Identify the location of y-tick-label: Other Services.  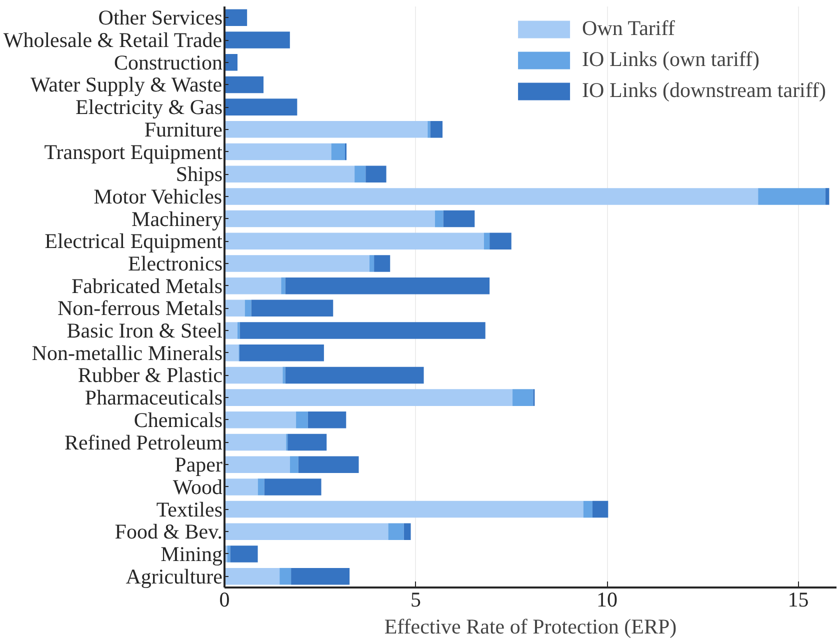
(160, 18).